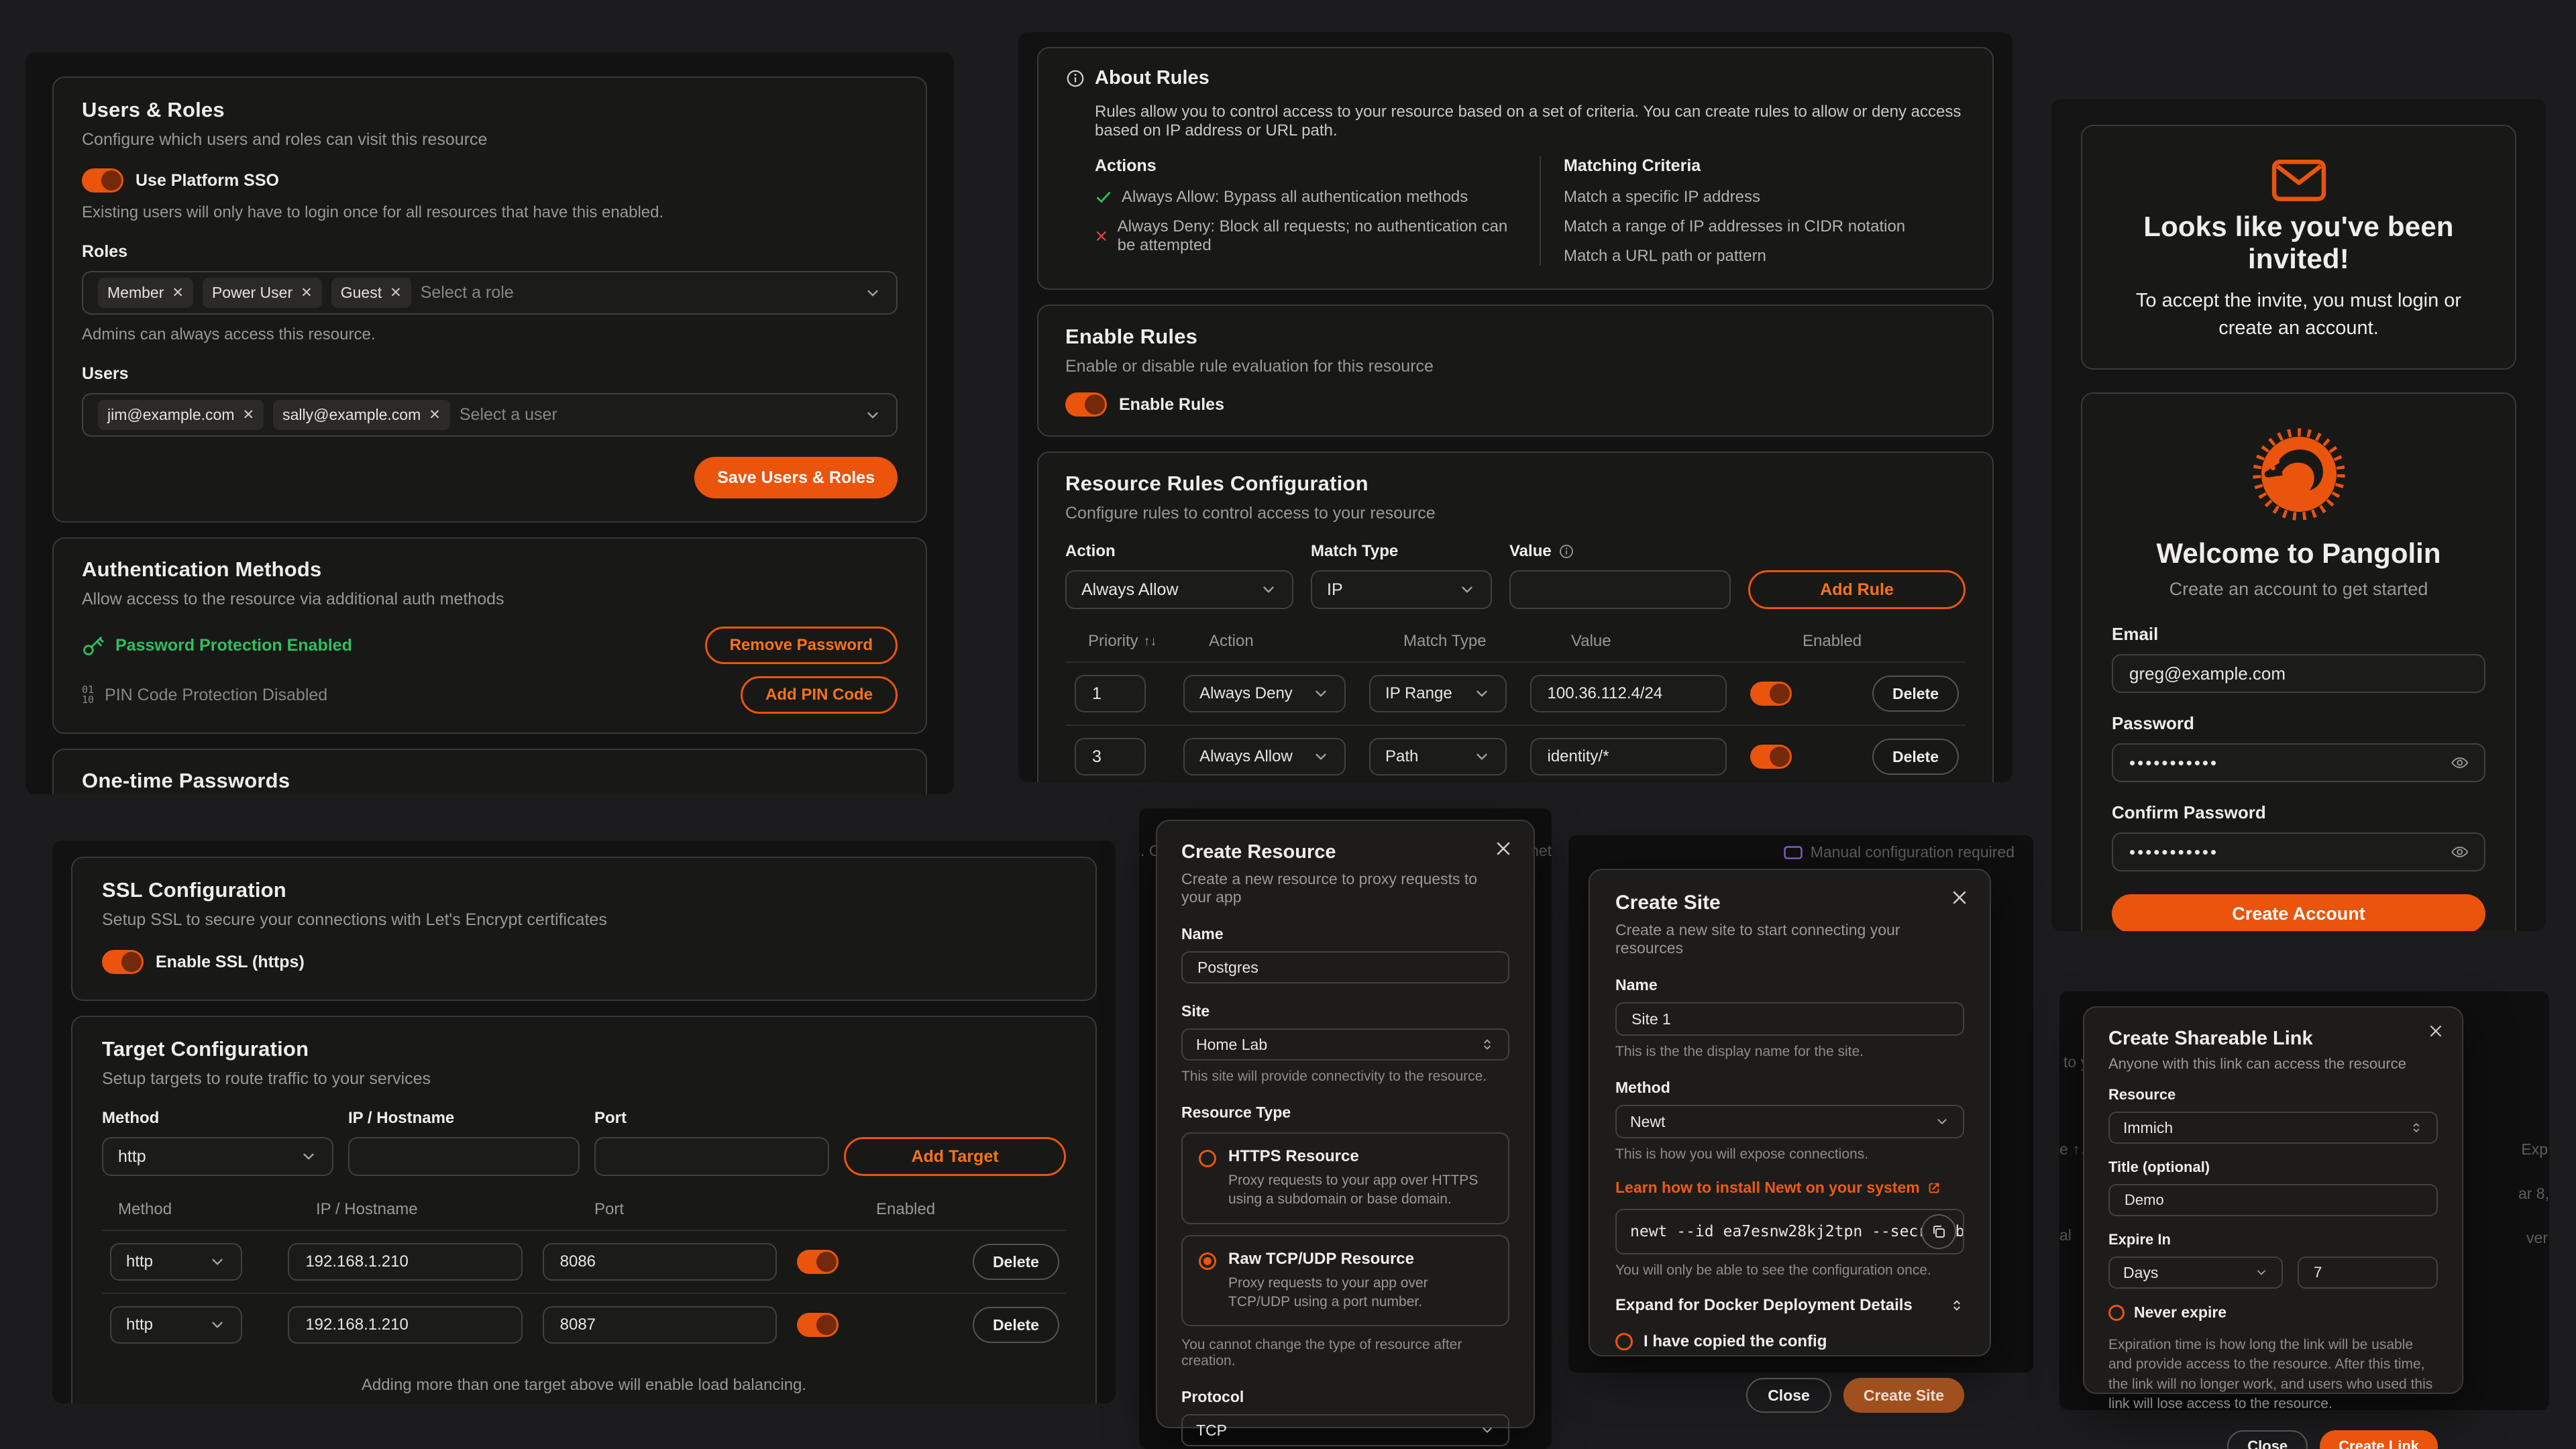 The width and height of the screenshot is (2576, 1449). I want to click on rule-value-input, so click(1620, 589).